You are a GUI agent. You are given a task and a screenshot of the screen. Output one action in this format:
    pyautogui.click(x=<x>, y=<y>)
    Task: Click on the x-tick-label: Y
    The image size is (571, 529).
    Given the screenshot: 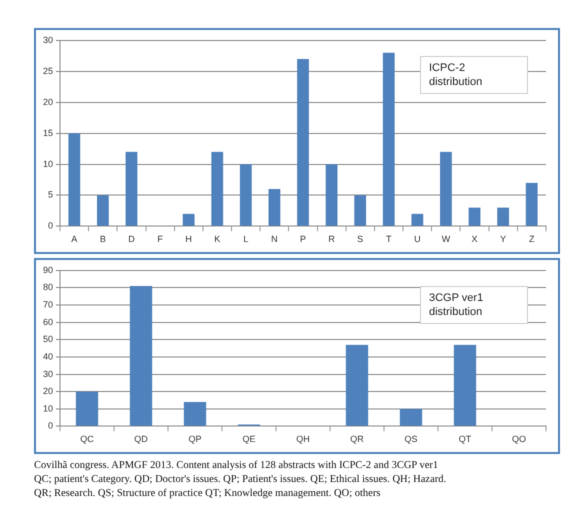 What is the action you would take?
    pyautogui.click(x=503, y=239)
    